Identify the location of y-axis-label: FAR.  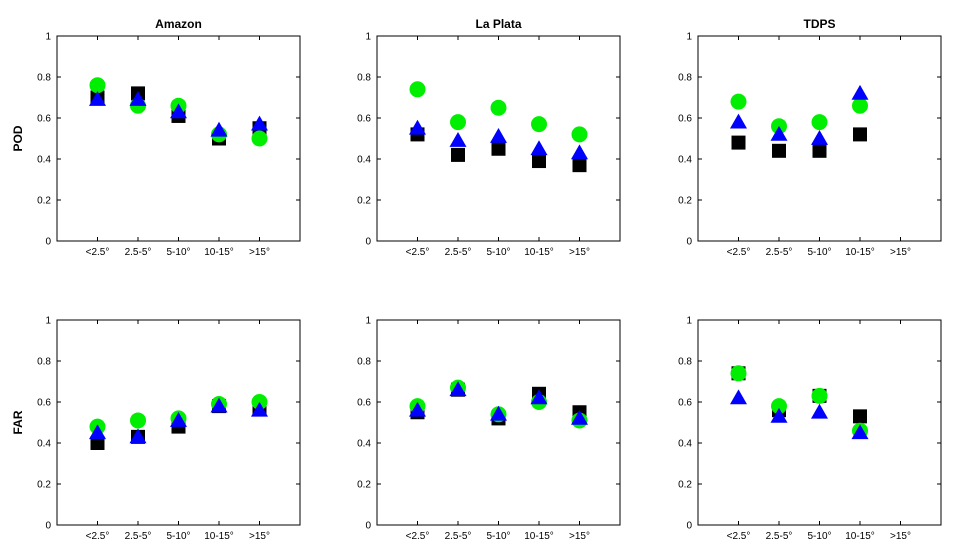
(18, 422).